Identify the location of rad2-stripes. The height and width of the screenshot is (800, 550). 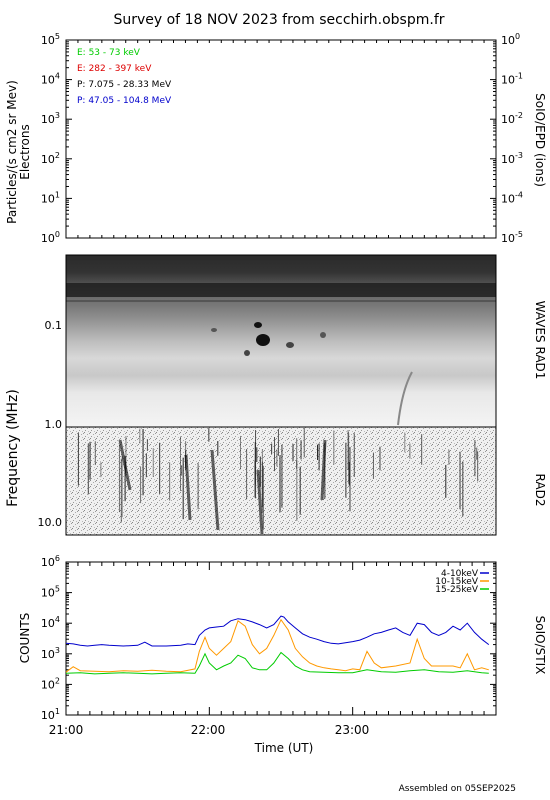
(278, 481).